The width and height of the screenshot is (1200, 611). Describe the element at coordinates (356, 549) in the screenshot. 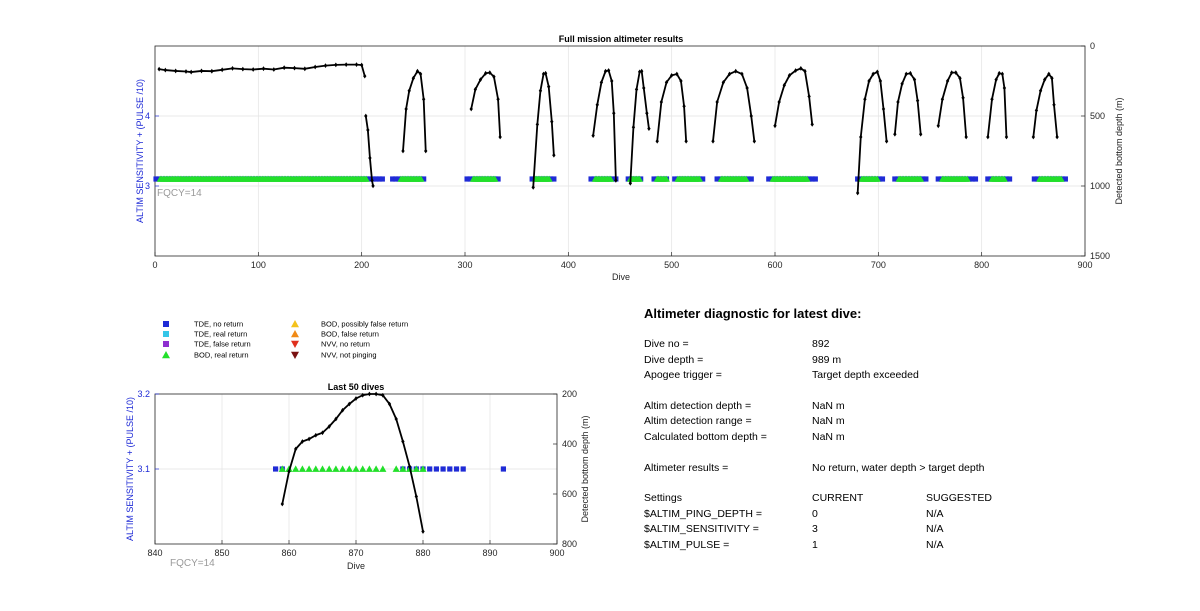

I see `bottom-chart-x-ticks: 840 850 860 870 880 890 900` at that location.